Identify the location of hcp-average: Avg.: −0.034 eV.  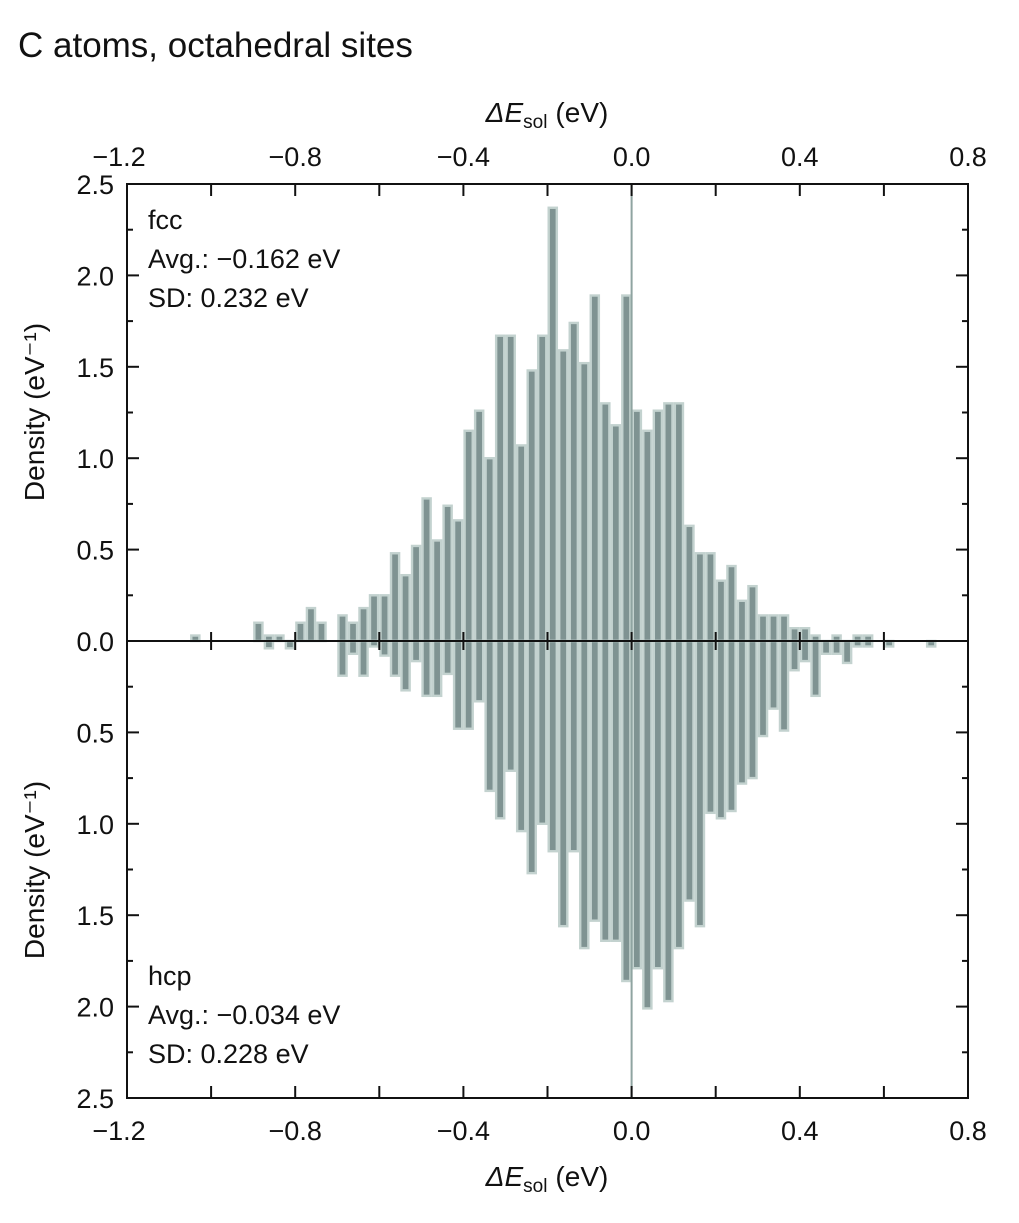
(244, 1015).